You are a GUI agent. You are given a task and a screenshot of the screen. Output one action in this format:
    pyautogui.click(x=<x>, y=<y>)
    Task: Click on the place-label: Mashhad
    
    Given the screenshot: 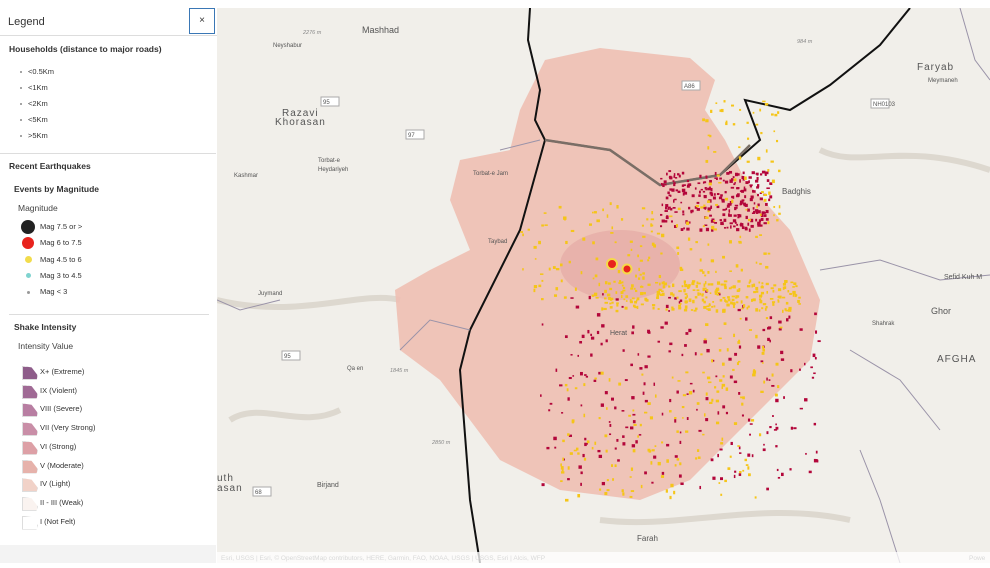 What is the action you would take?
    pyautogui.click(x=380, y=30)
    